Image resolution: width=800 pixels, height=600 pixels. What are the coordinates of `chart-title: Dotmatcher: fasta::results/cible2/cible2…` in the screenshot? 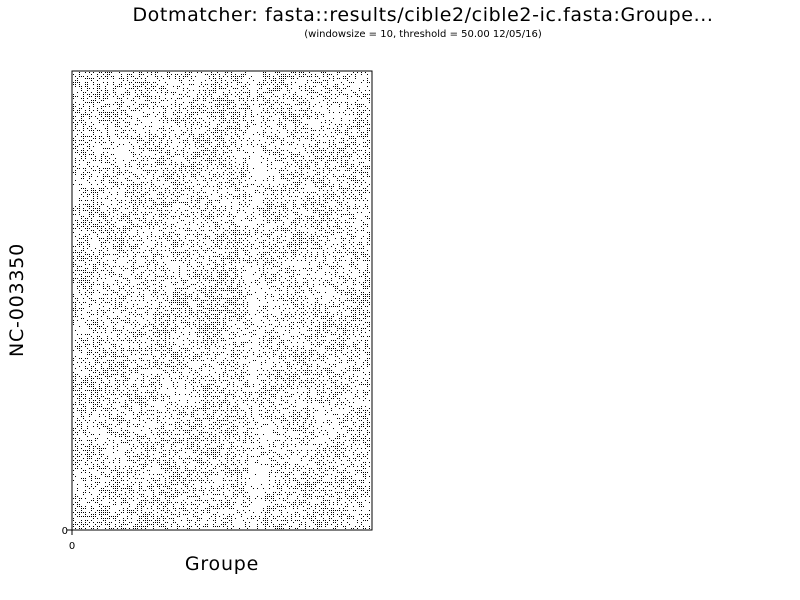 It's located at (423, 15).